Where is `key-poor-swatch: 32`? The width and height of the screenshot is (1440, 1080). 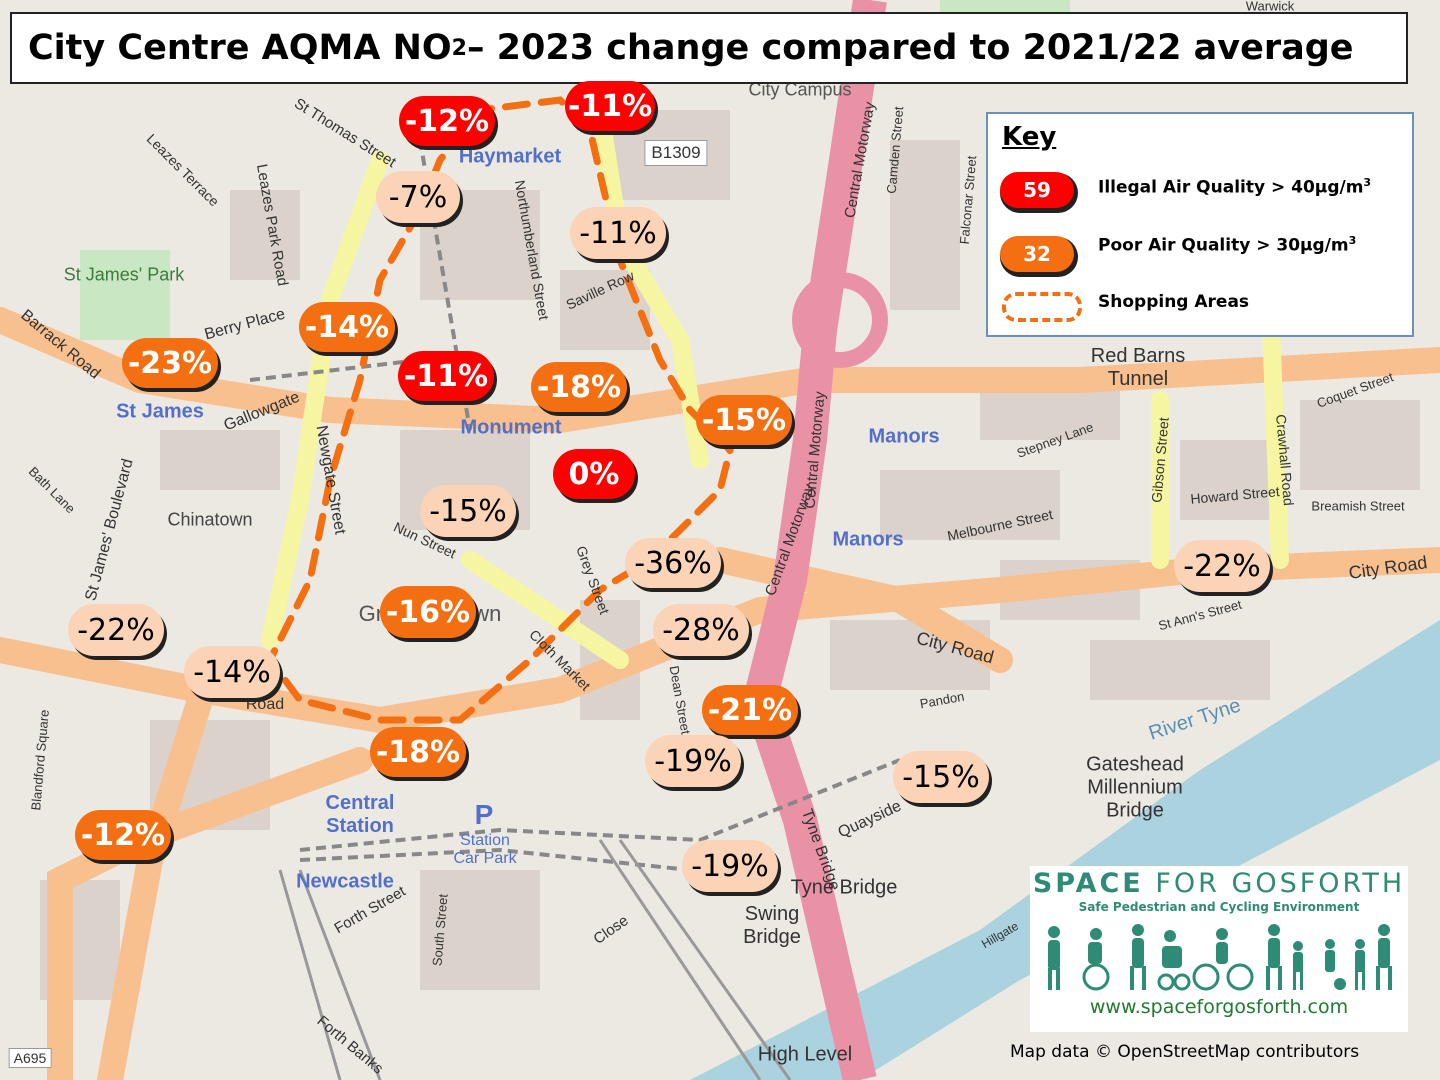 key-poor-swatch: 32 is located at coordinates (1037, 254).